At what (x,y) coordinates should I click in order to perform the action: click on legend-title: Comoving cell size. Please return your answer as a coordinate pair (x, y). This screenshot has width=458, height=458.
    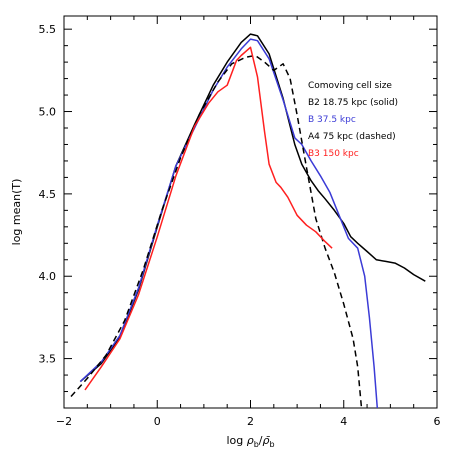
    Looking at the image, I should click on (350, 86).